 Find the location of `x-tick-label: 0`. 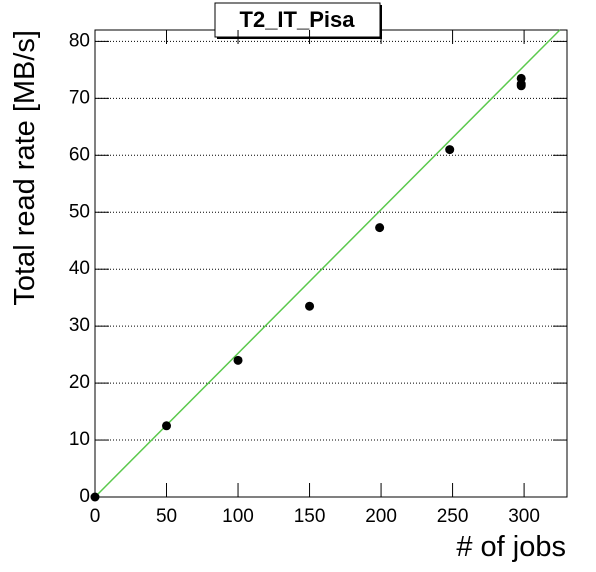

x-tick-label: 0 is located at coordinates (95, 516).